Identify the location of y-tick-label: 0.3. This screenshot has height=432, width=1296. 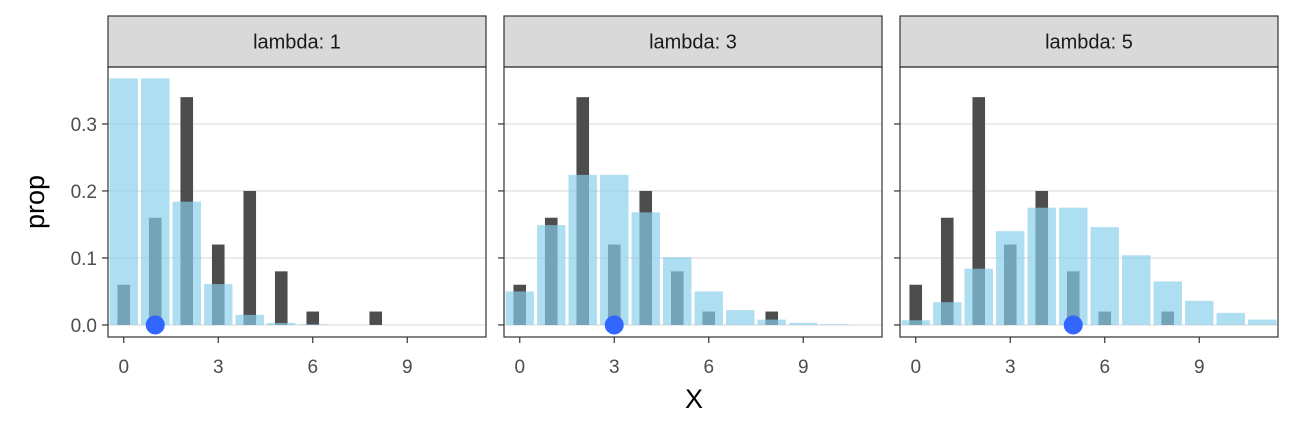
(84, 125).